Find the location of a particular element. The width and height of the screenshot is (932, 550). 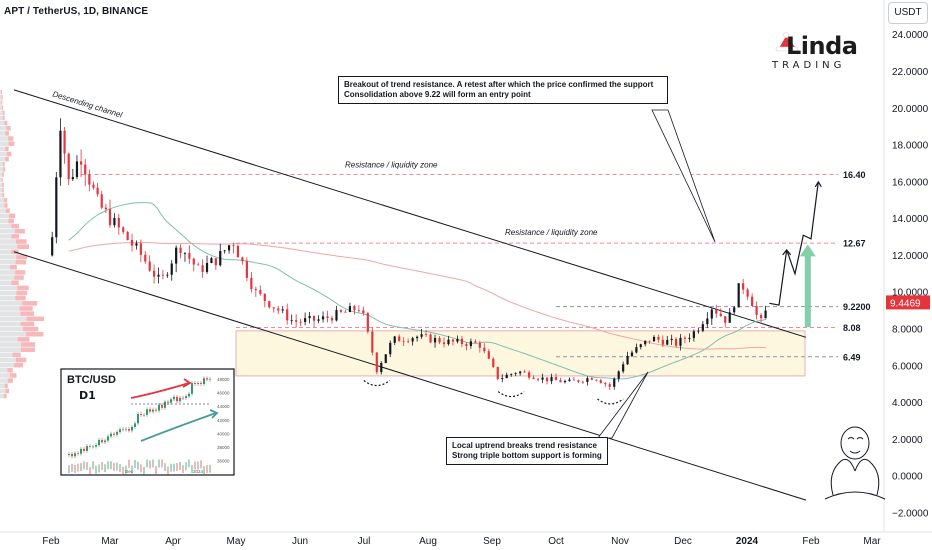

forecast-path is located at coordinates (795, 254).